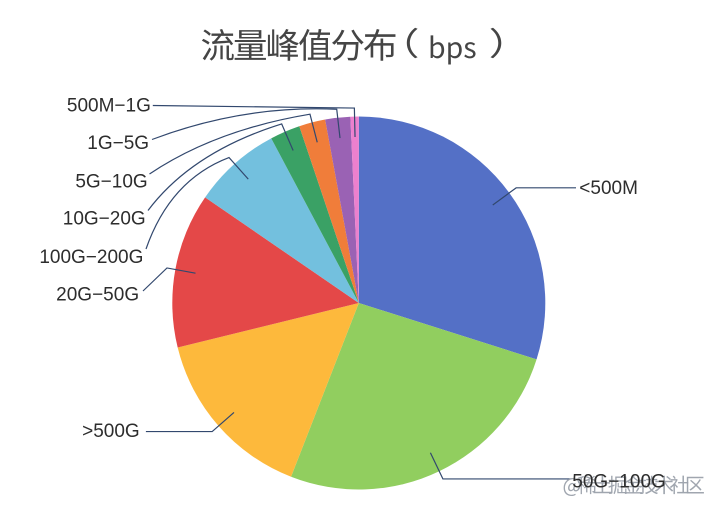 The height and width of the screenshot is (507, 714). Describe the element at coordinates (608, 188) in the screenshot. I see `svg-text: <500M` at that location.